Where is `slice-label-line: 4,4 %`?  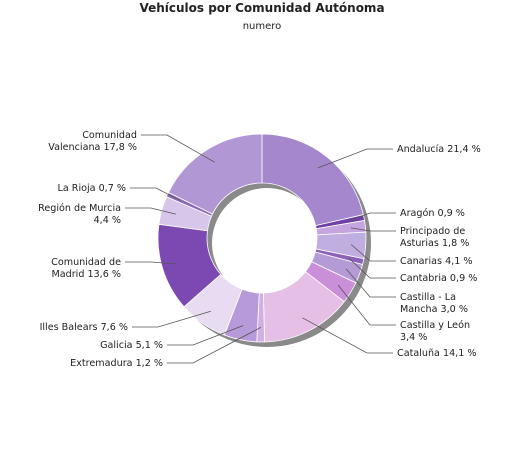 slice-label-line: 4,4 % is located at coordinates (107, 220).